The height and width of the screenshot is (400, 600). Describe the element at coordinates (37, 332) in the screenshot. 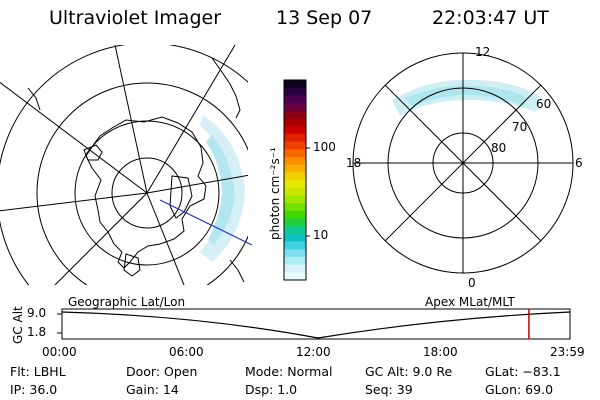

I see `y-tick-label-low: 1.8` at that location.